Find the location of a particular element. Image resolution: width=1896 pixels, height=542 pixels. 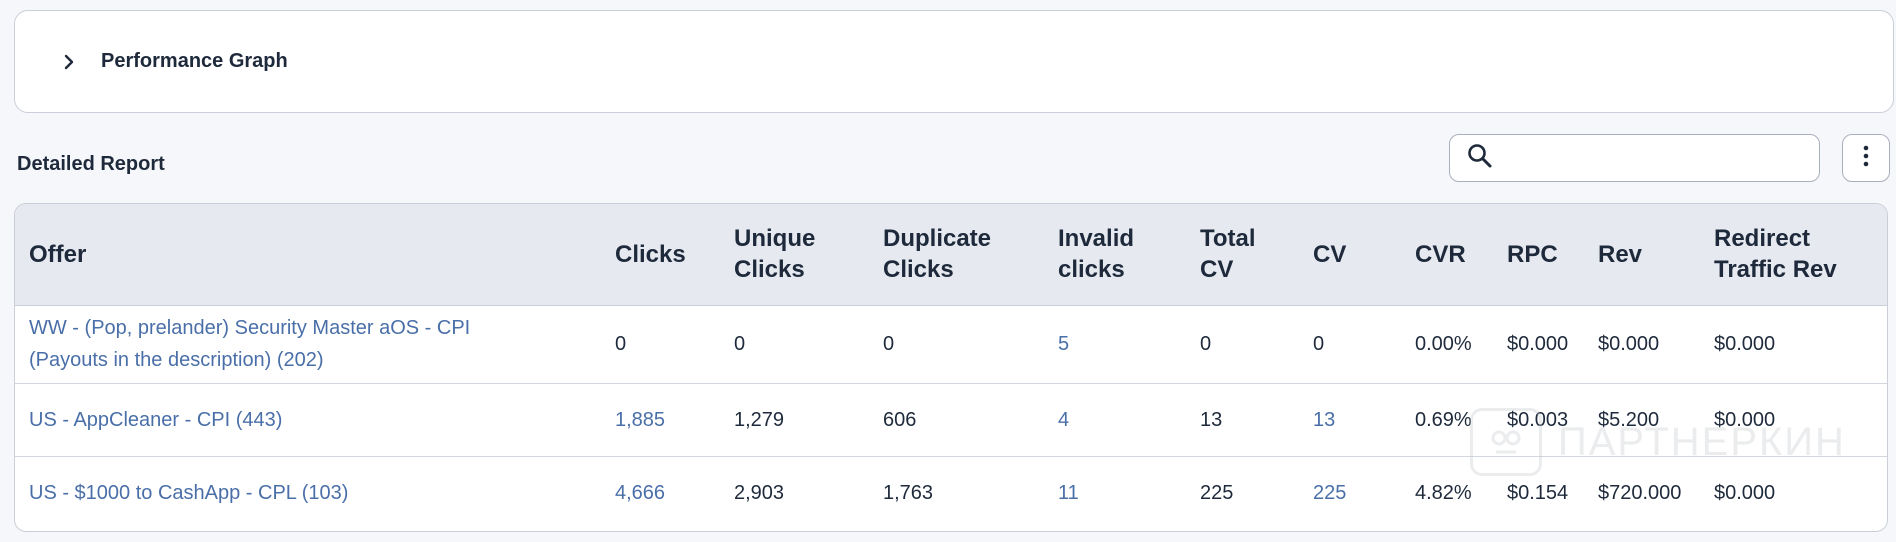

offer-cell: US - AppCleaner - CPI (443) is located at coordinates (308, 419).